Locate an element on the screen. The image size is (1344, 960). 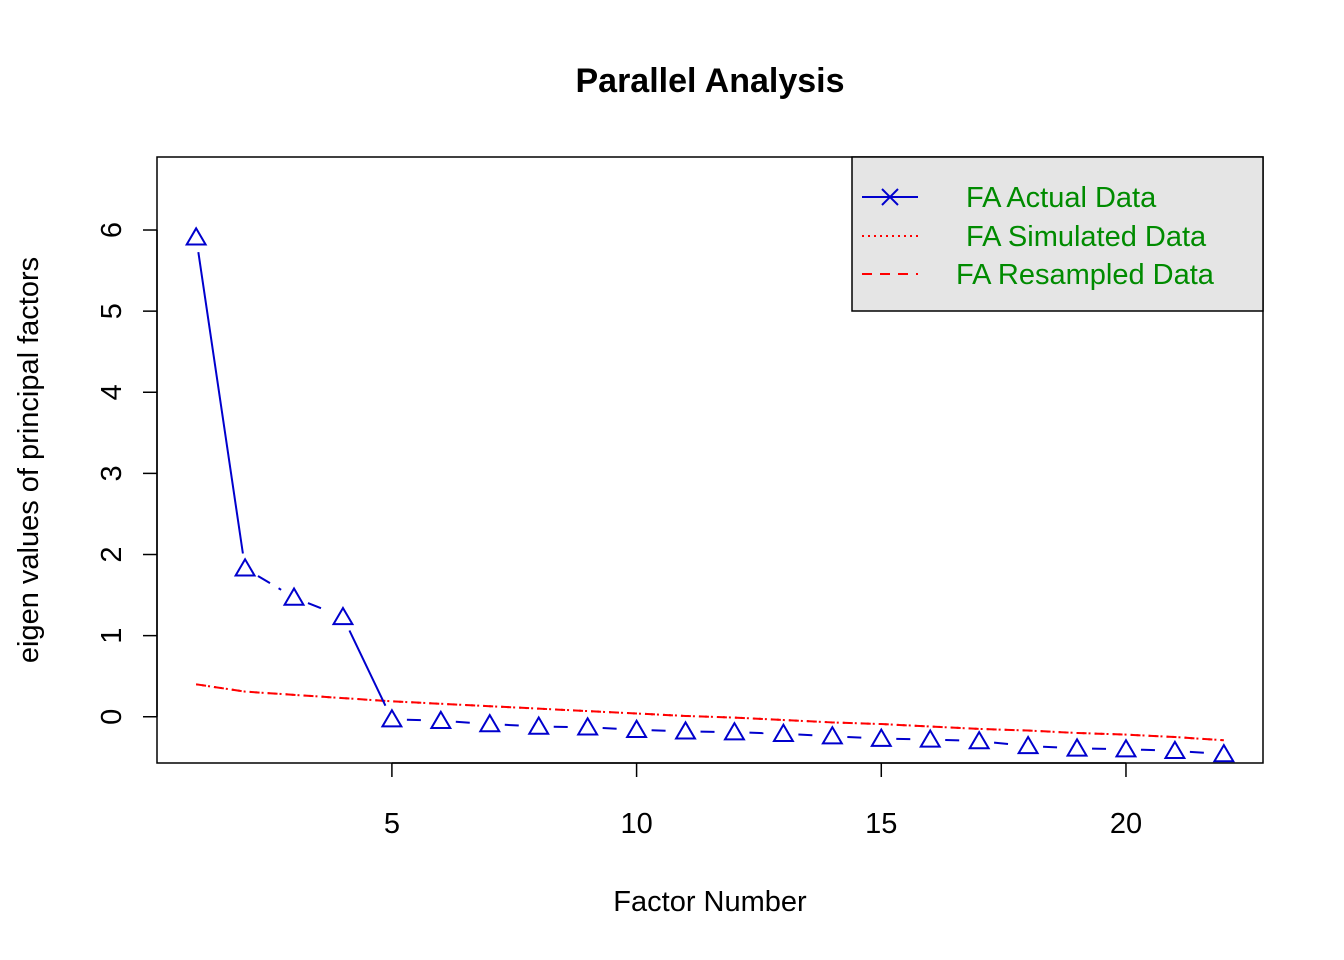
y-tick-label: 1 is located at coordinates (112, 636).